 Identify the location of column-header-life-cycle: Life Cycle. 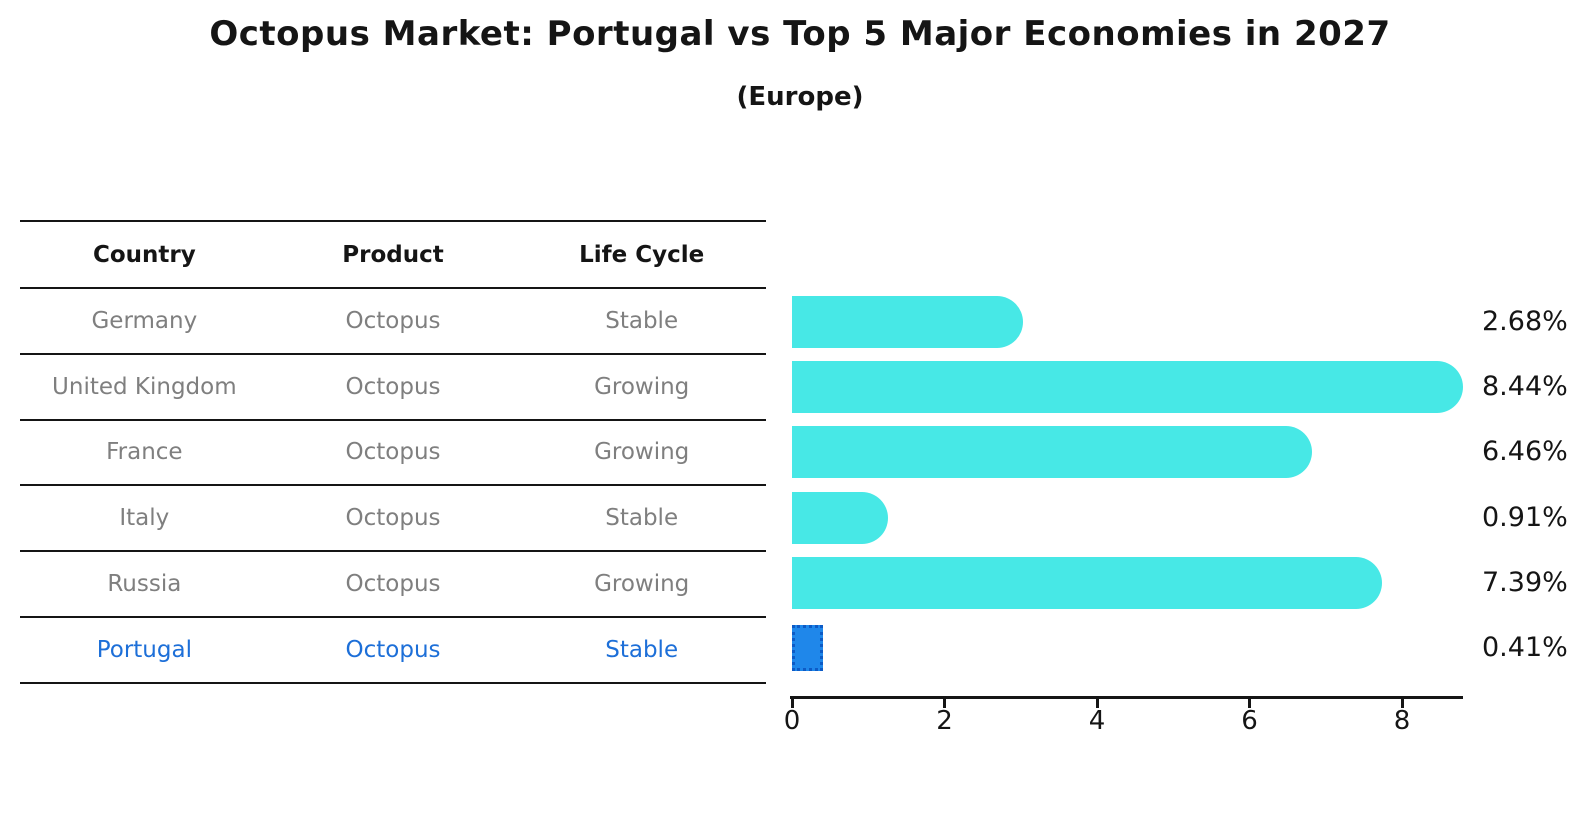
(642, 254).